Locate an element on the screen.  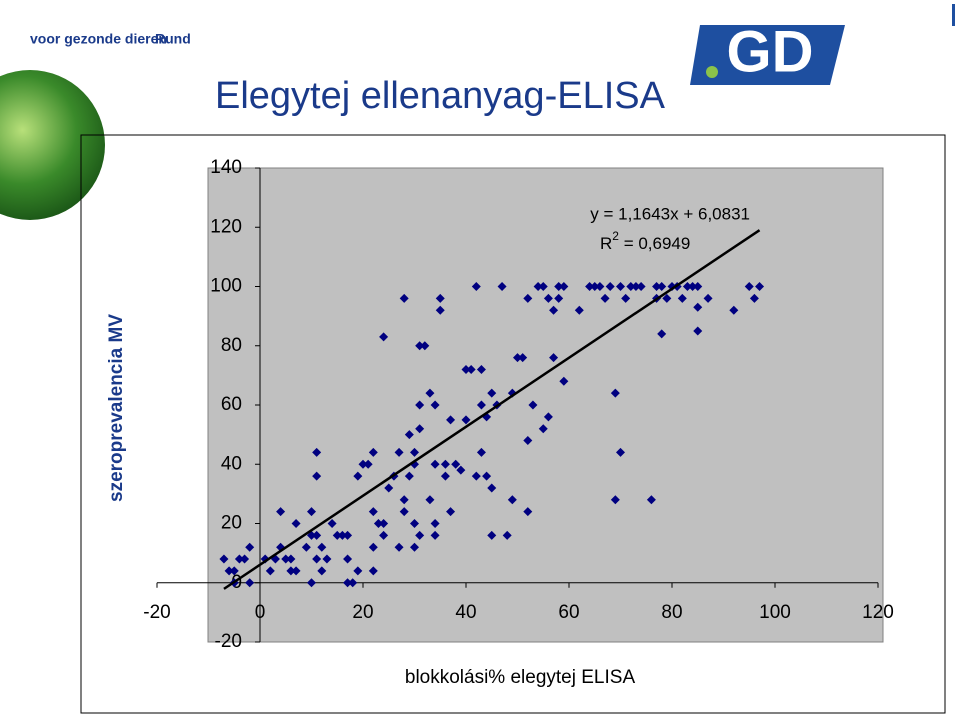
tagline: voor gezonde dieren is located at coordinates (98, 39).